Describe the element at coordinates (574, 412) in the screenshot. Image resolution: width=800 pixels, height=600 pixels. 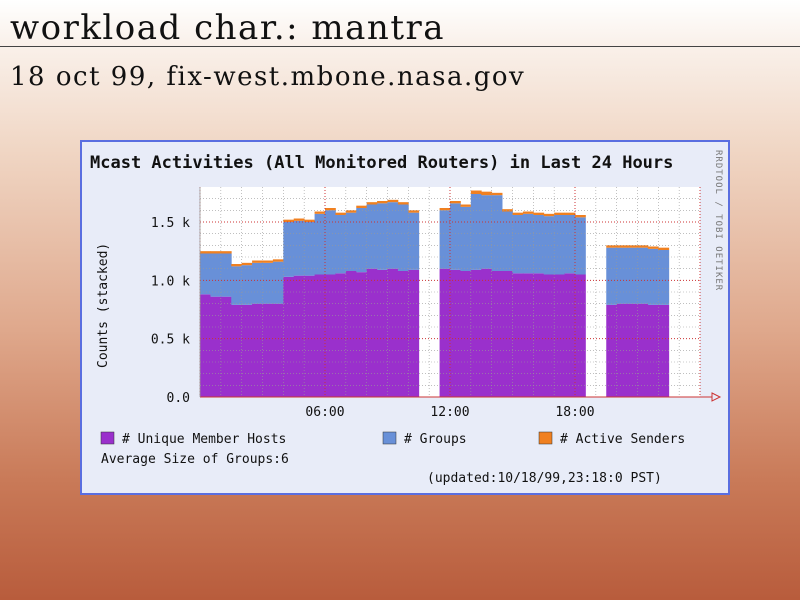
I see `x-tick-label: 18:00` at that location.